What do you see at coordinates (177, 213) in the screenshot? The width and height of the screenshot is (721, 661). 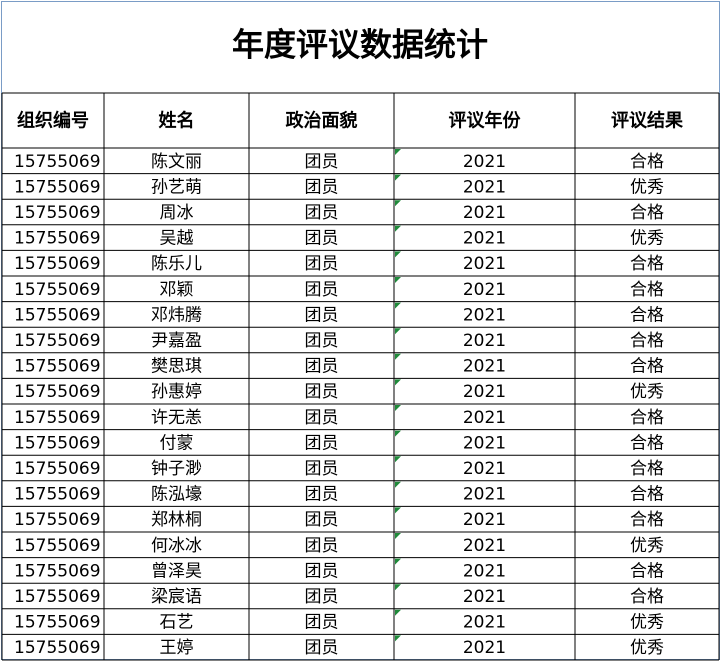 I see `table-cell: 周冰` at bounding box center [177, 213].